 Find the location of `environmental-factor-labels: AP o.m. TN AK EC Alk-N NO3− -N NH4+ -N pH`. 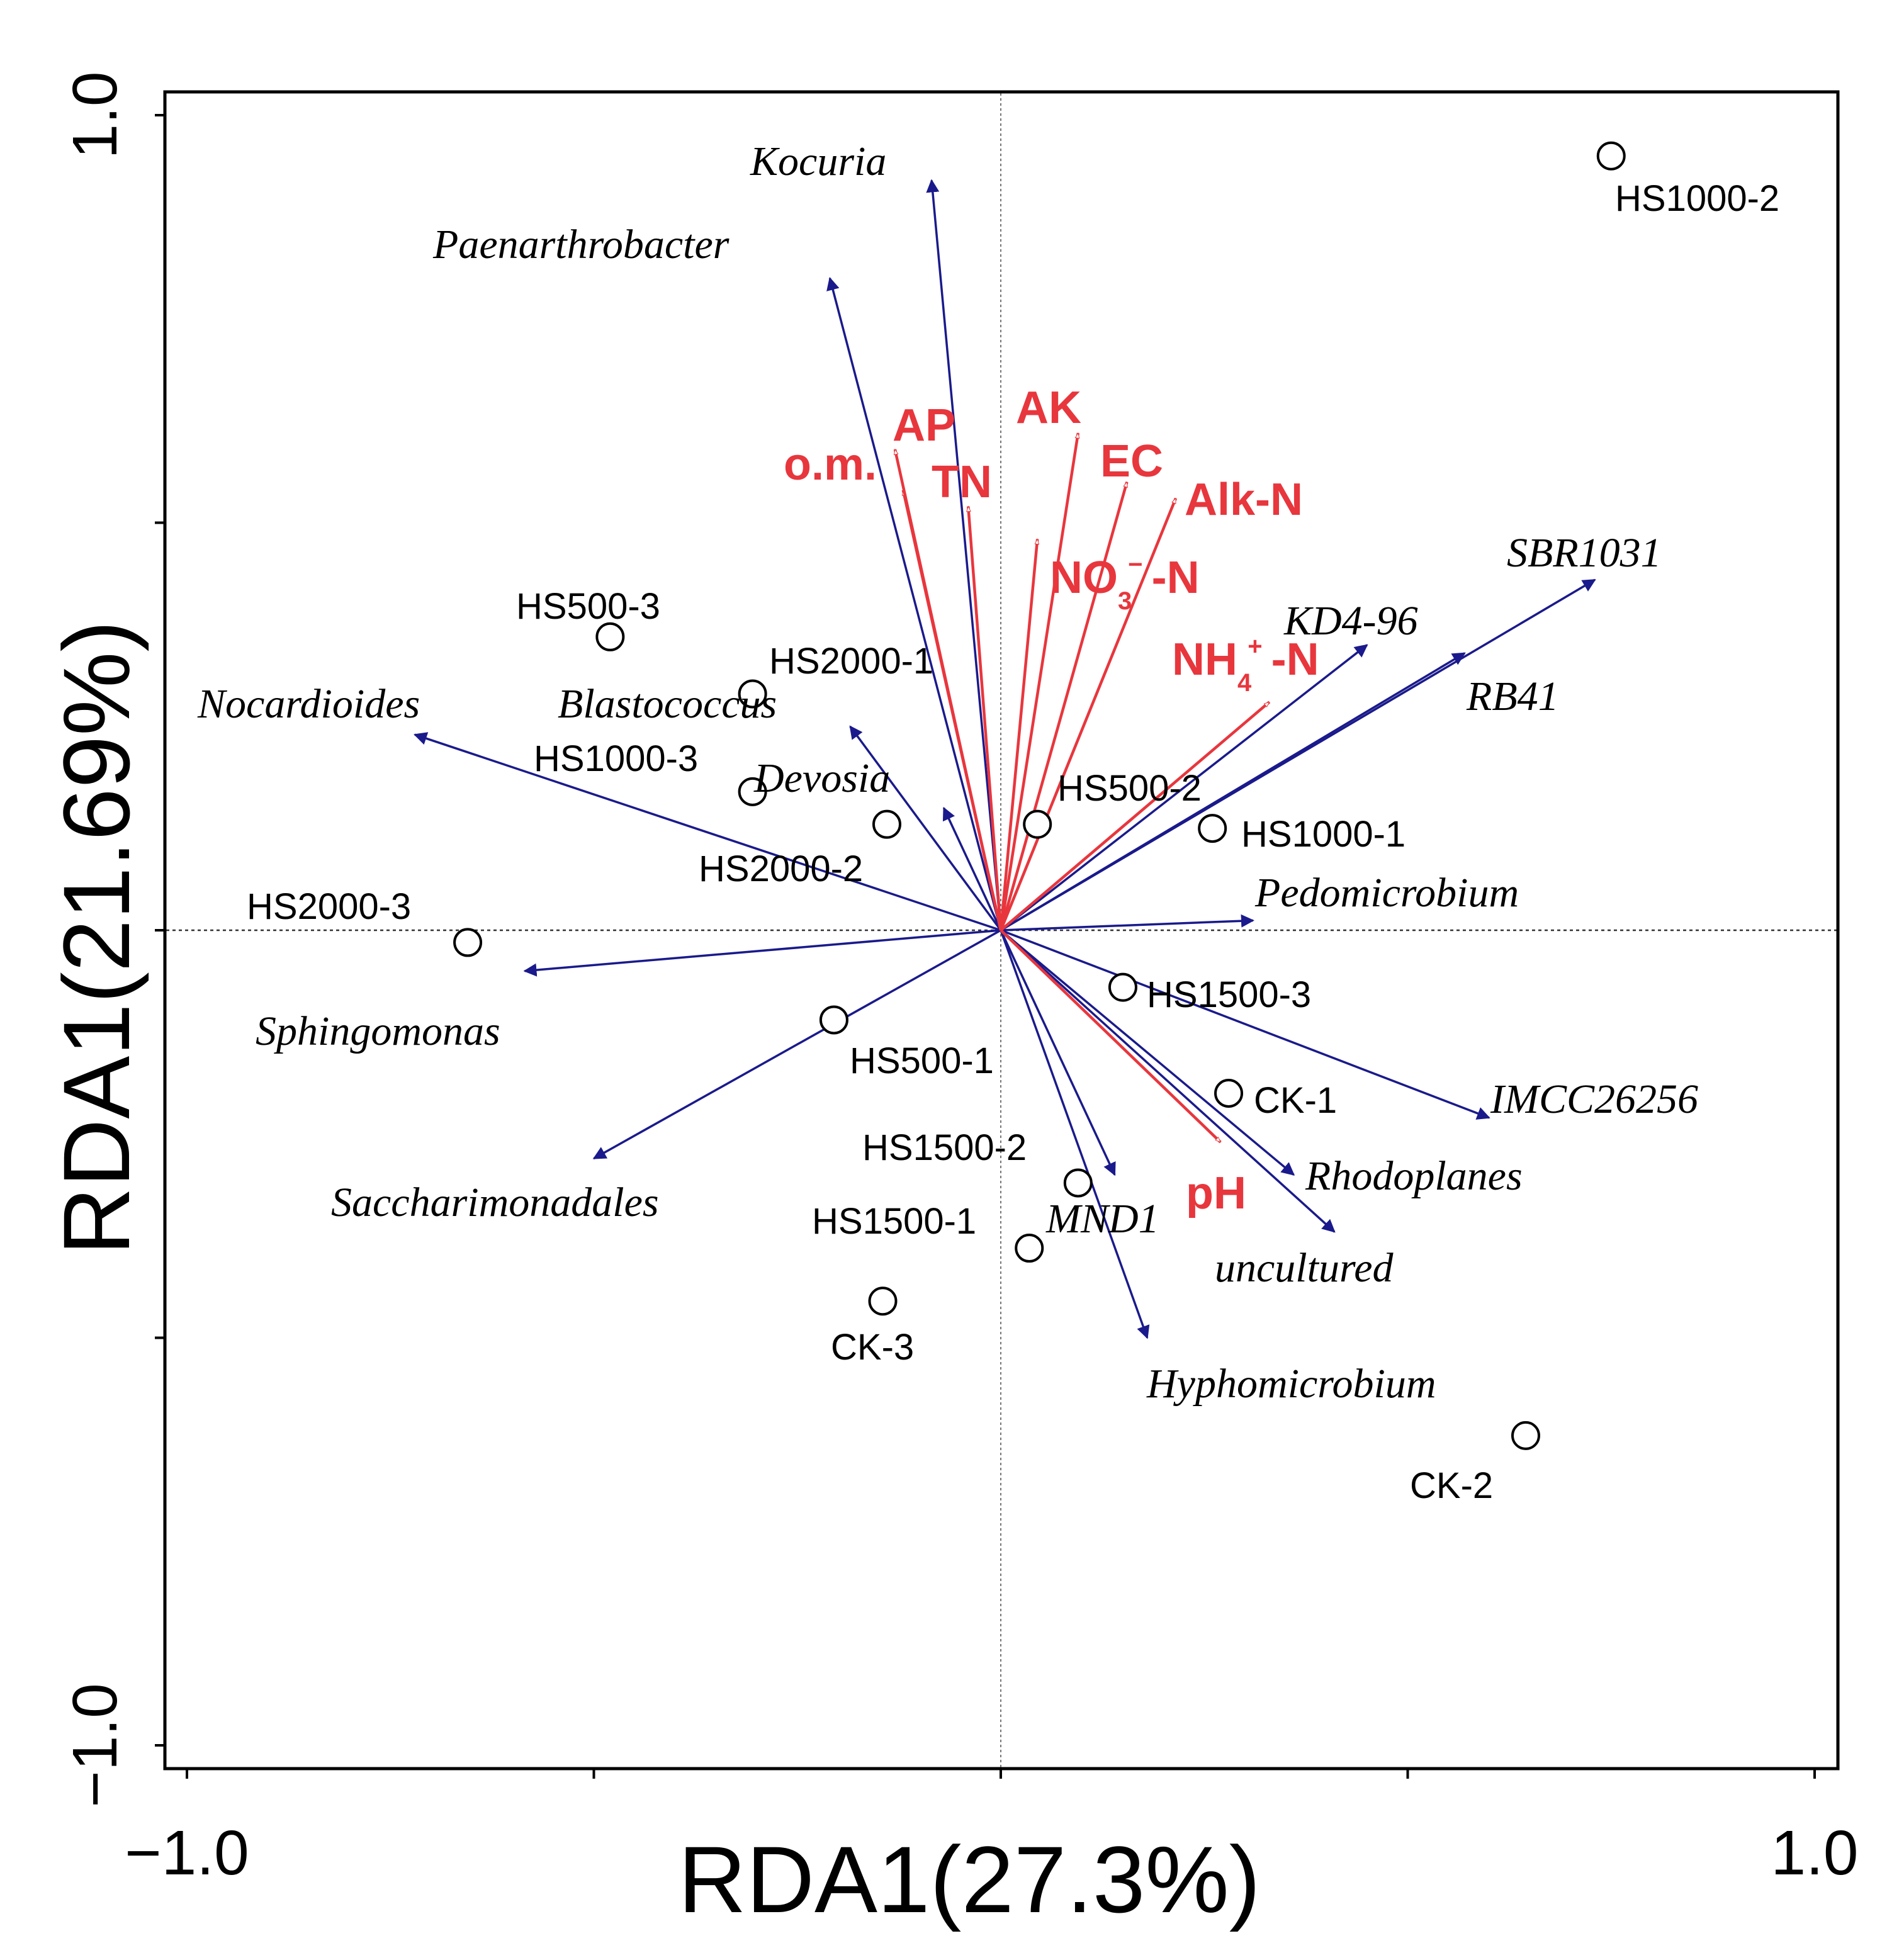

environmental-factor-labels: AP o.m. TN AK EC Alk-N NO3− -N NH4+ -N pH is located at coordinates (1051, 801).